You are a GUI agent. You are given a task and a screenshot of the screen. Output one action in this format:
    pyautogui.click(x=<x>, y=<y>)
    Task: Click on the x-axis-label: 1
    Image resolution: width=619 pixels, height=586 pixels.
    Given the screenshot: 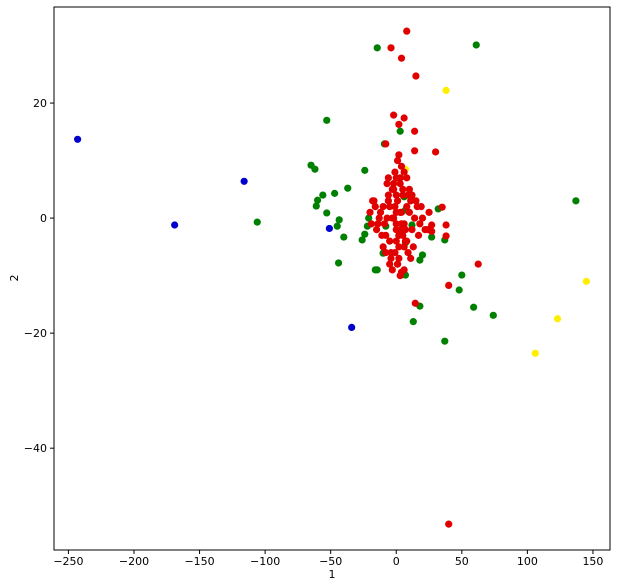 What is the action you would take?
    pyautogui.click(x=332, y=574)
    